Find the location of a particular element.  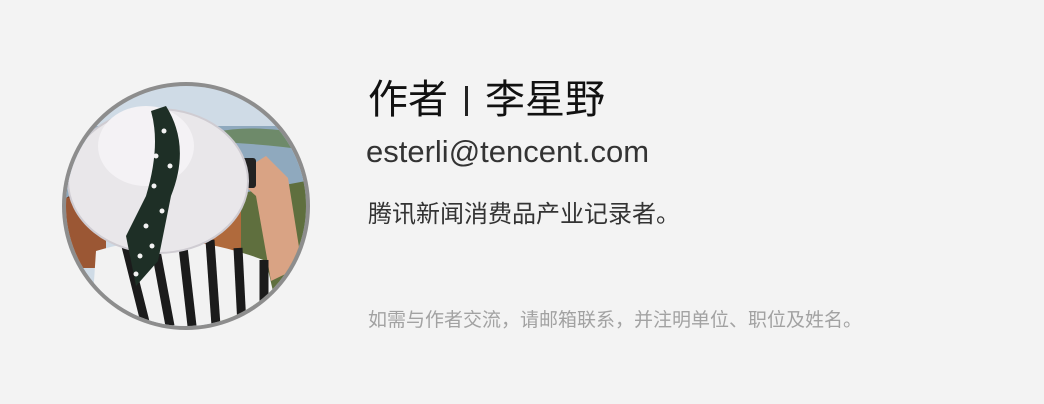

title-separator is located at coordinates (466, 101).